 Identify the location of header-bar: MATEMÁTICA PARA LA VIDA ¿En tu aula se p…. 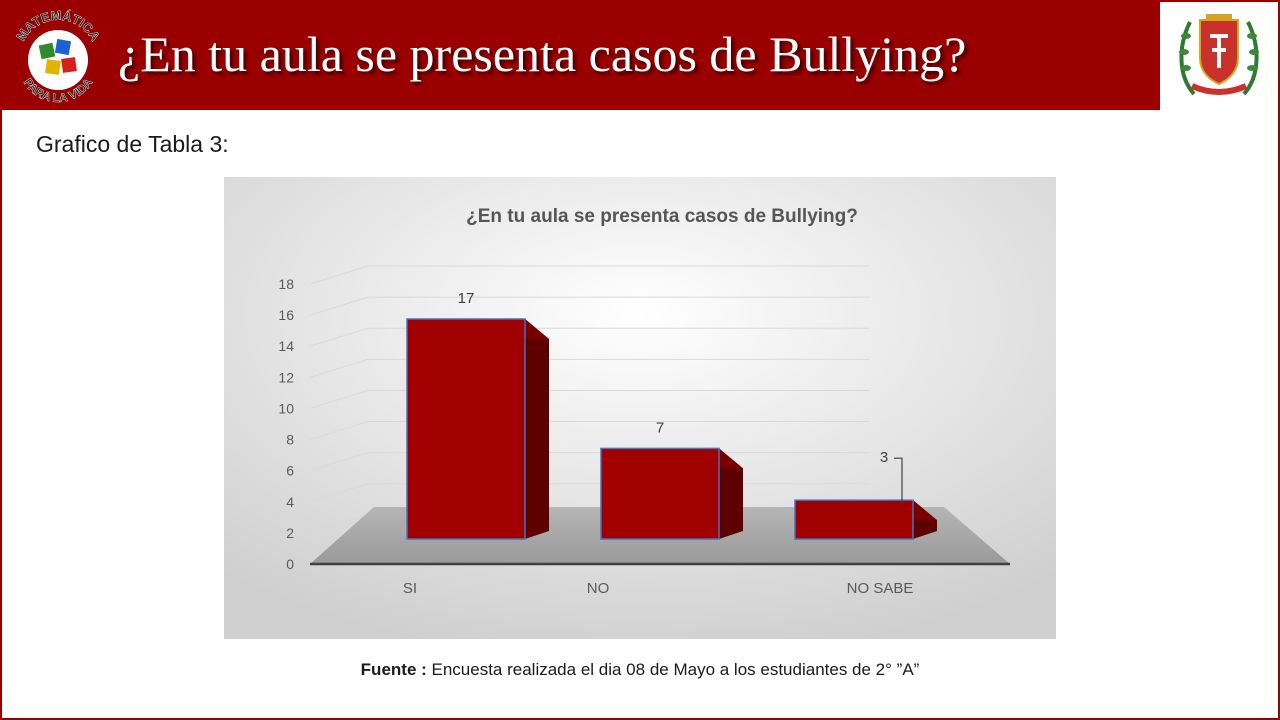
(580, 55).